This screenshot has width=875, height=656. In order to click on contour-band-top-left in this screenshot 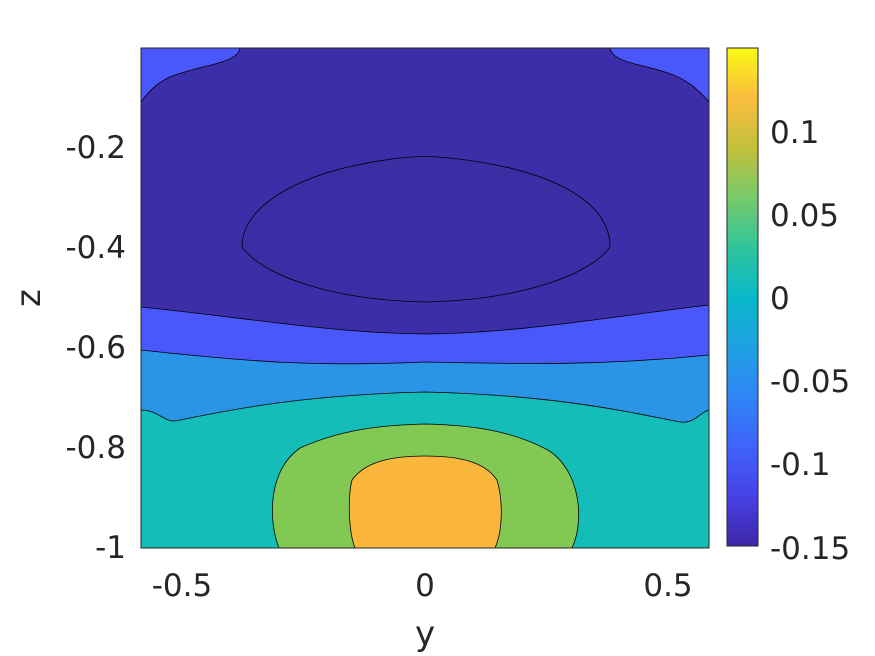, I will do `click(191, 75)`.